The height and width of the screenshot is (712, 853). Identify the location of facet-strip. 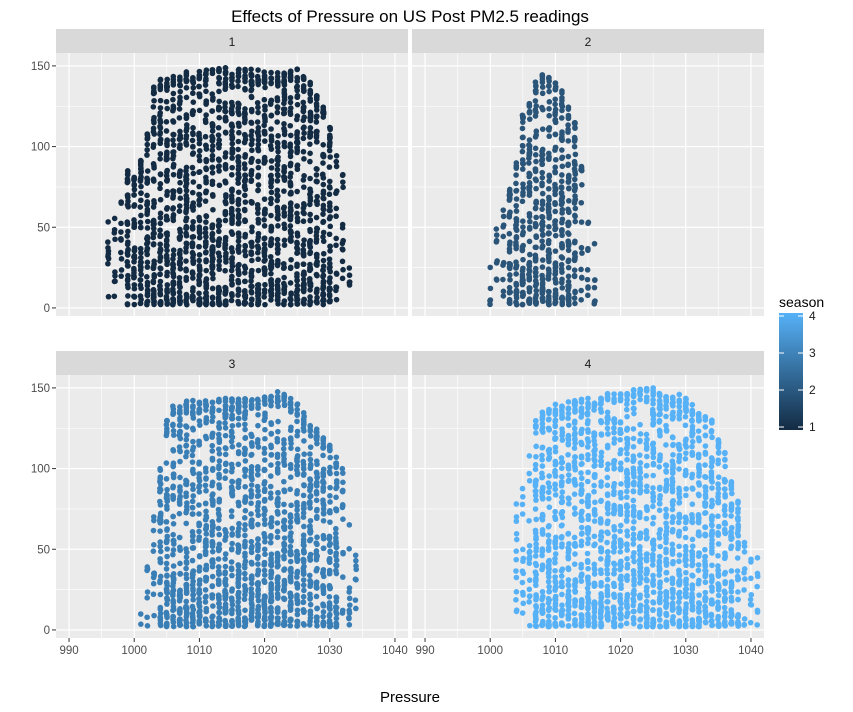
(588, 41).